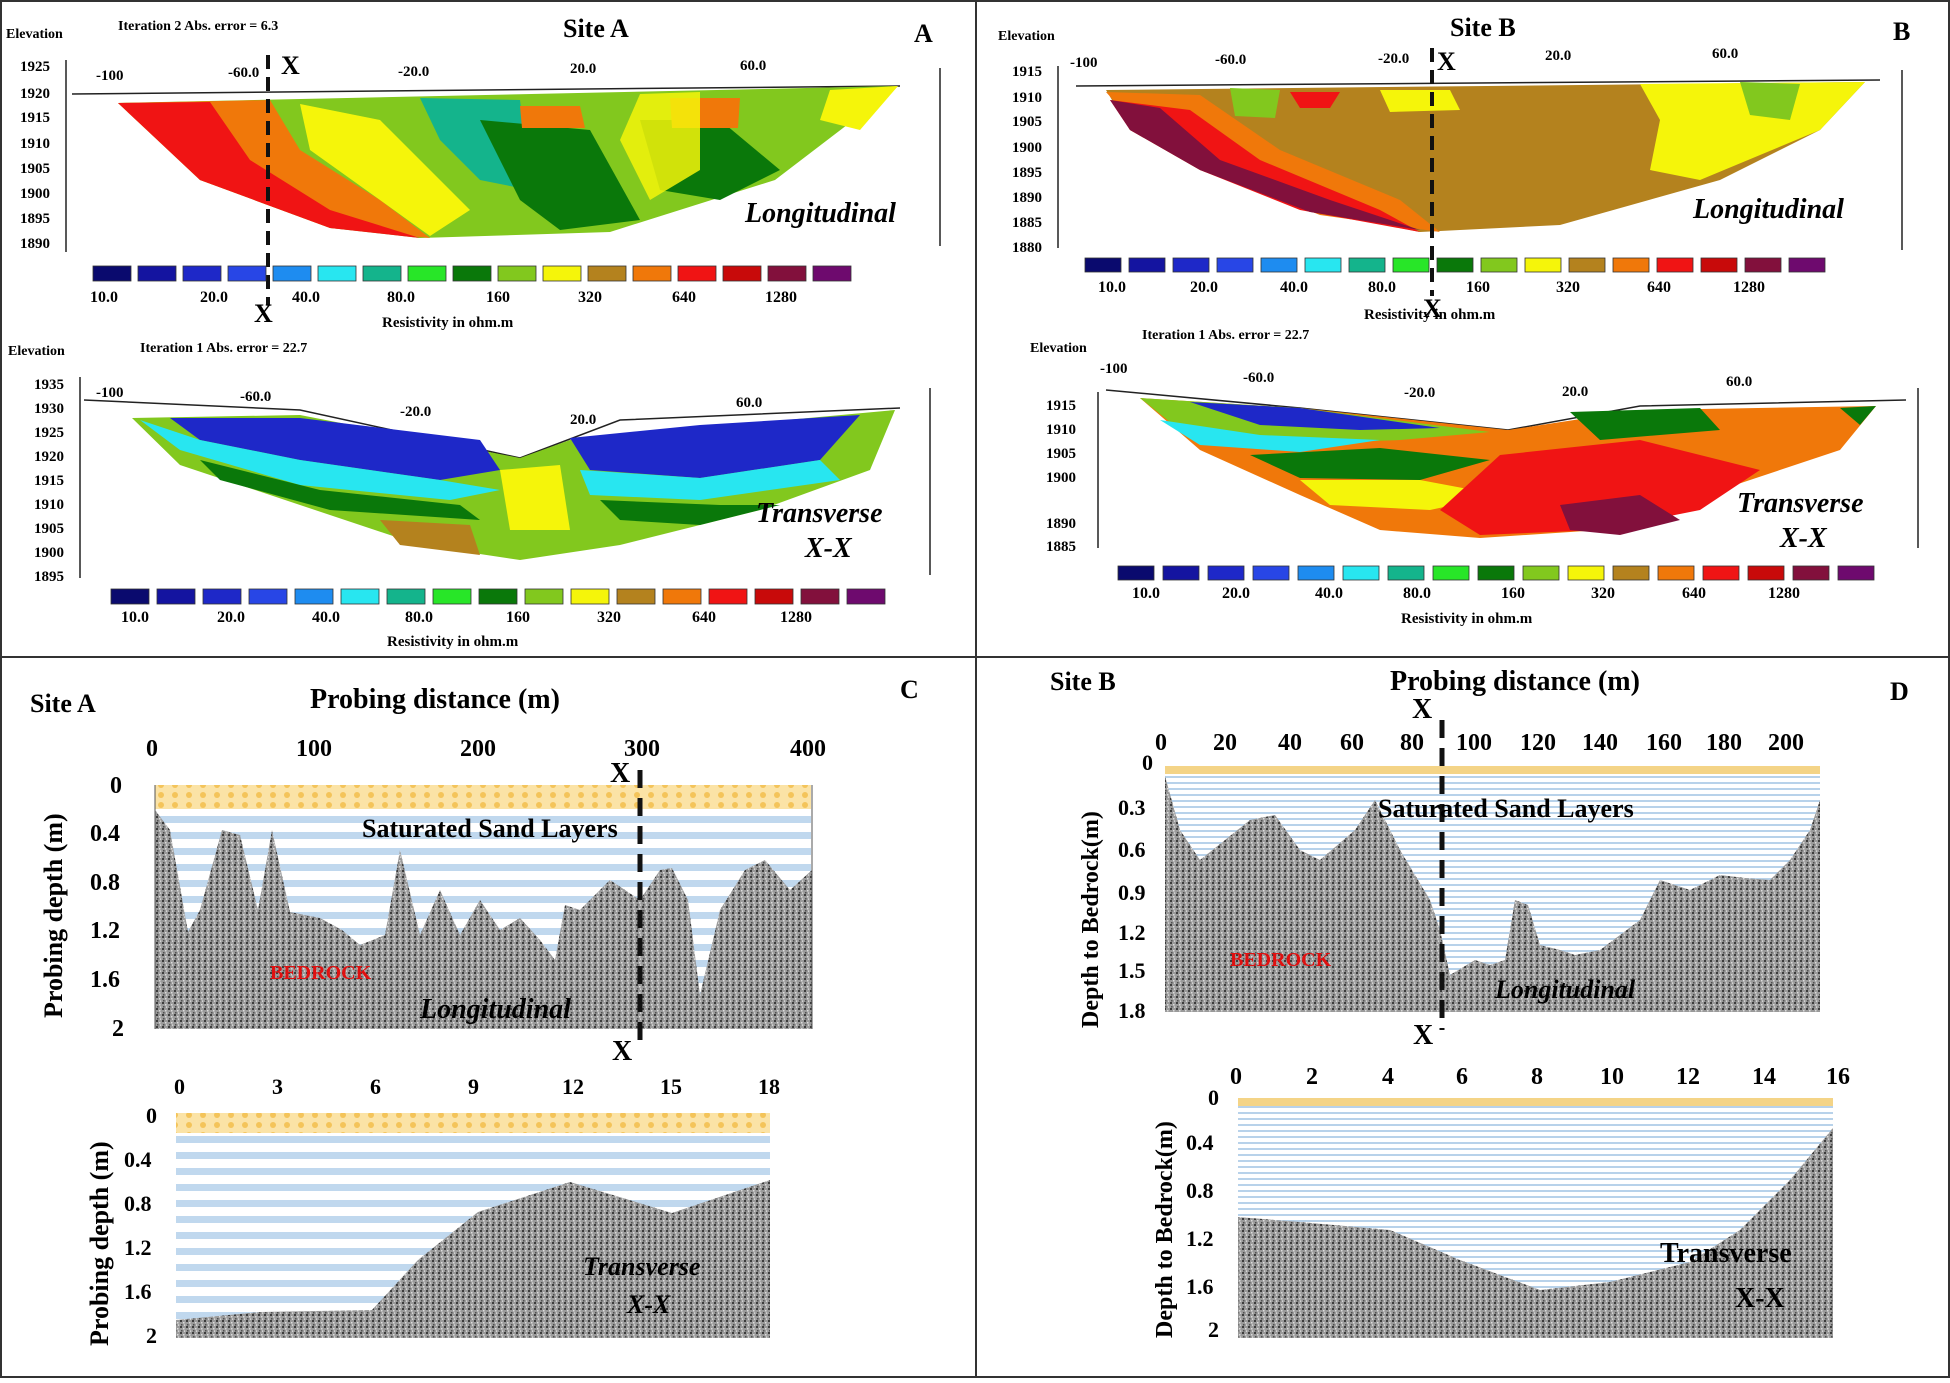 This screenshot has height=1383, width=1950. What do you see at coordinates (769, 1086) in the screenshot?
I see `x-tick: 18` at bounding box center [769, 1086].